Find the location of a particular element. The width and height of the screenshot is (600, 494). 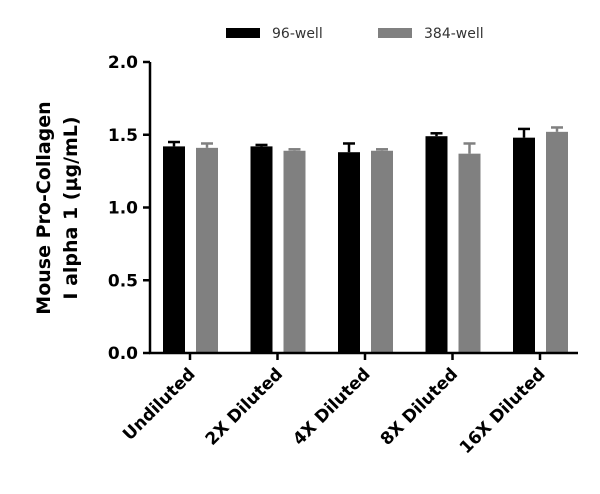

y-axis-label-line-1: Mouse Pro-Collagen is located at coordinates (44, 207).